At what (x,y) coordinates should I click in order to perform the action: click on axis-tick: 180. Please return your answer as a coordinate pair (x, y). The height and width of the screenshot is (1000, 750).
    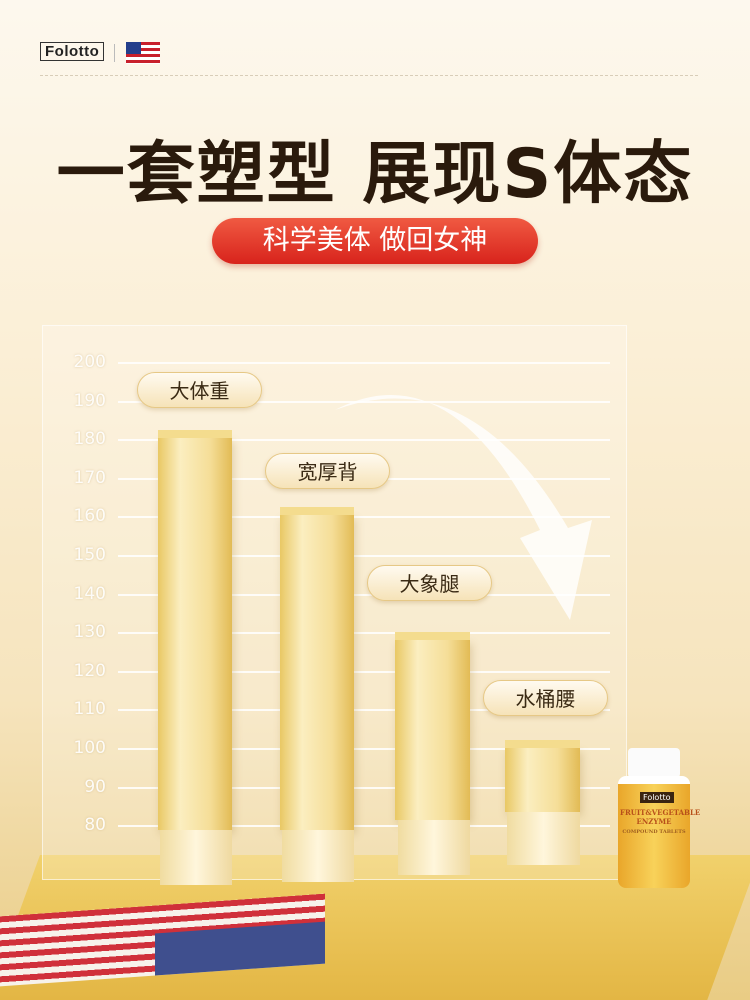
    Looking at the image, I should click on (89, 439).